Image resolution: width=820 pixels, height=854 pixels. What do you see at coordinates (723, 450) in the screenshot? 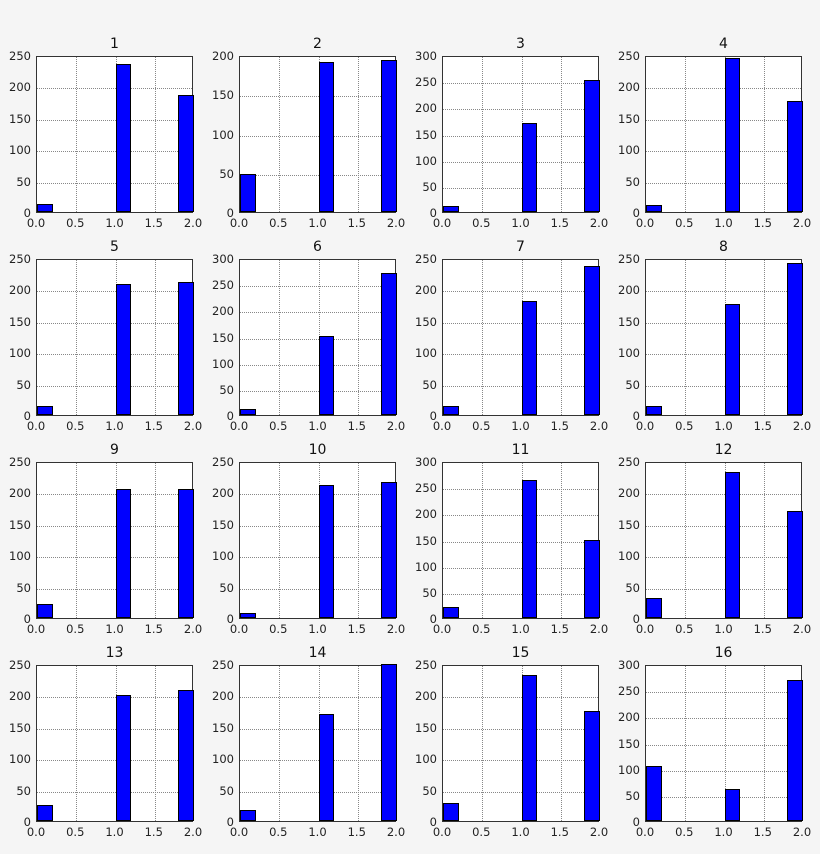
I see `subplot-title: 12` at bounding box center [723, 450].